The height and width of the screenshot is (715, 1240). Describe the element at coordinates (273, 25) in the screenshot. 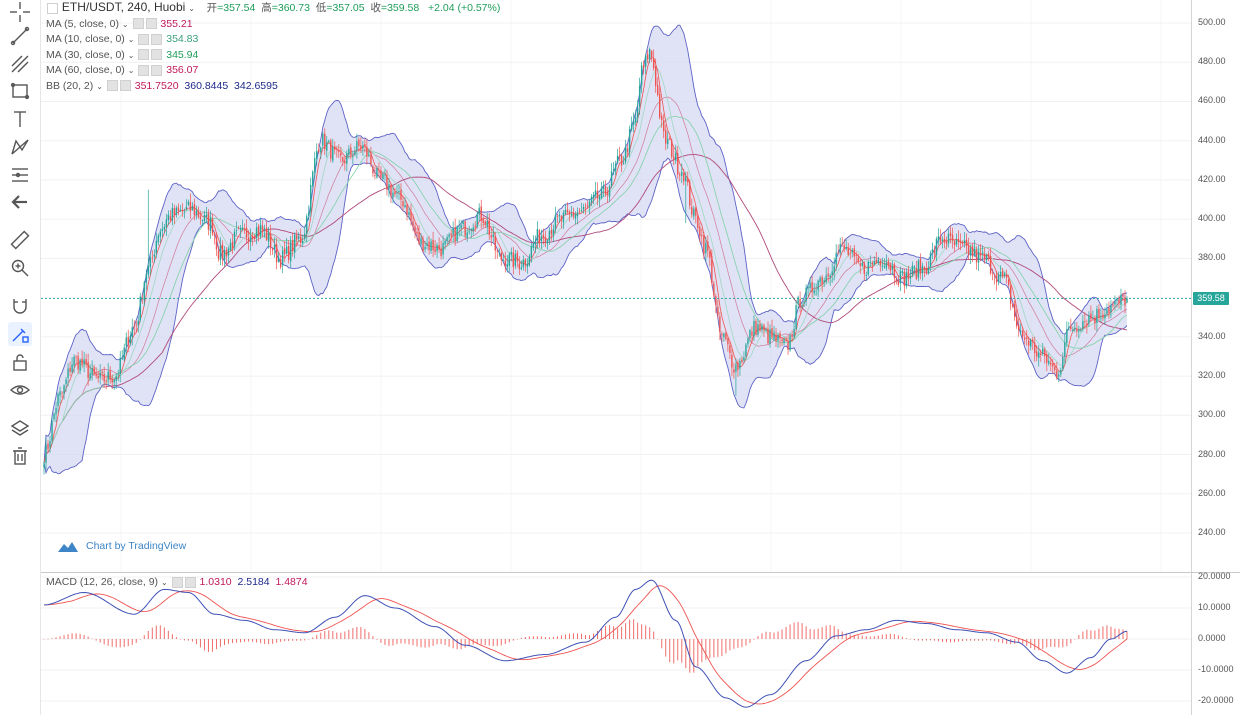

I see `indicator-ma5: MA (5, close, 0) ⌄ 355.21` at that location.